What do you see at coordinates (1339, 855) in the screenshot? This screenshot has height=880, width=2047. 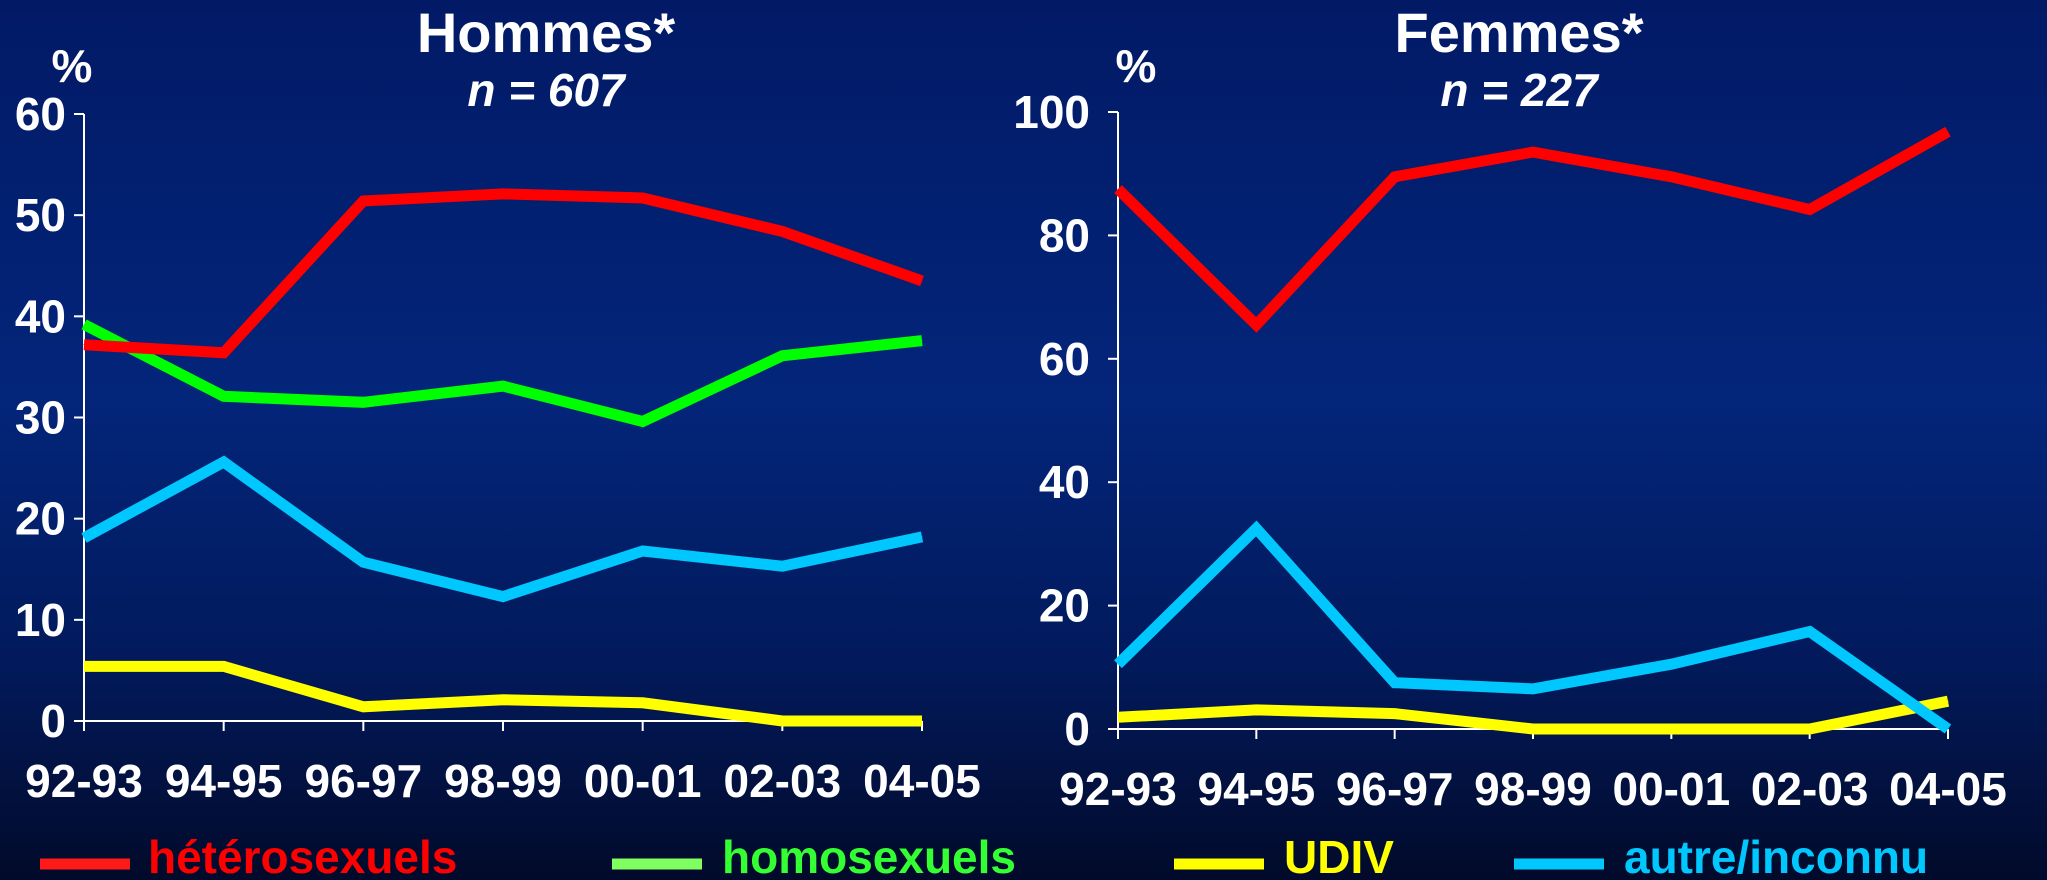 I see `legend-label-udiv: UDIV` at bounding box center [1339, 855].